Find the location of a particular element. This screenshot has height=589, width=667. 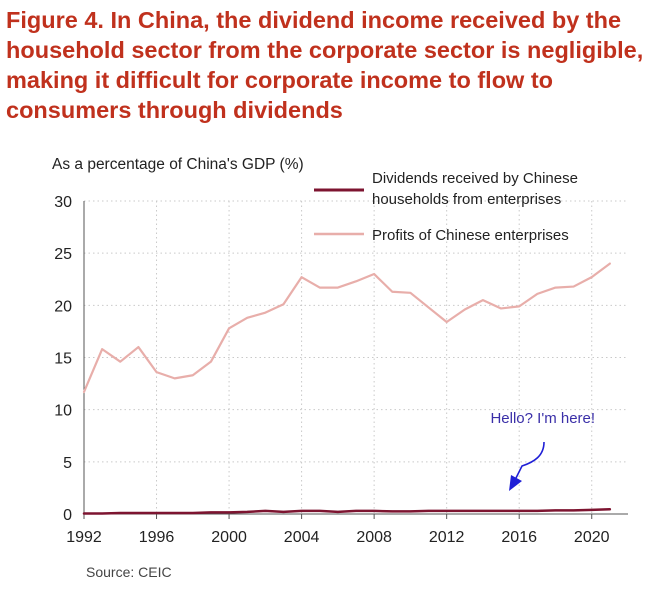

x-tick-label: 1992 is located at coordinates (84, 537).